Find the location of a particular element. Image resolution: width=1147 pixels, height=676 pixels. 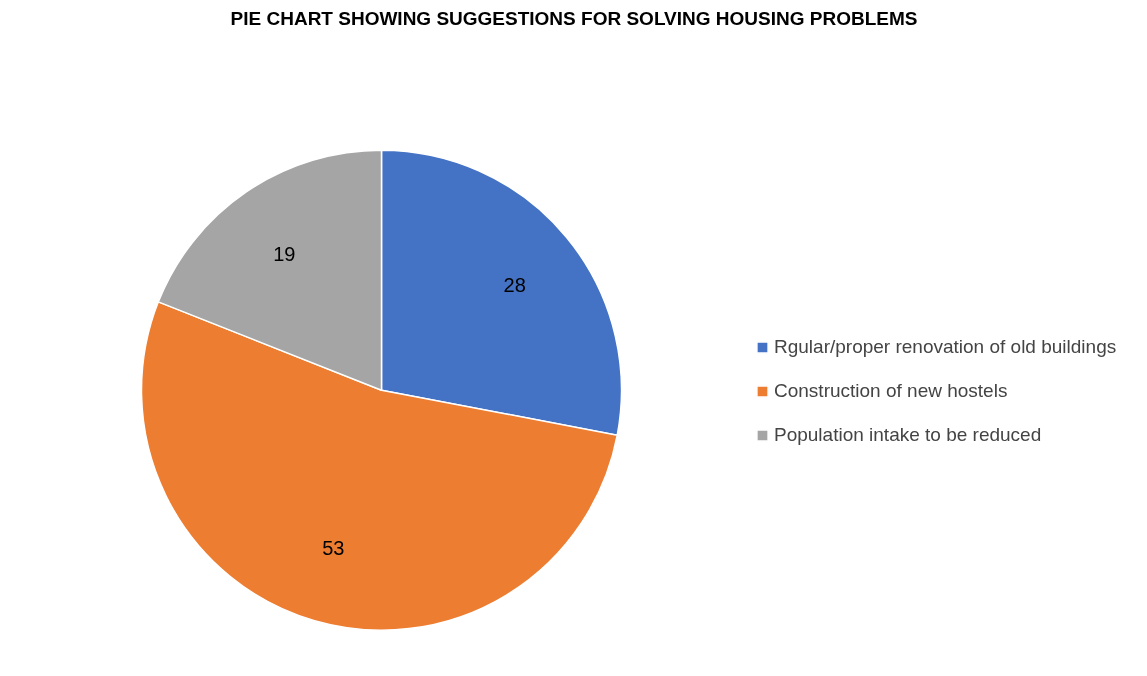

data-label: 53 is located at coordinates (333, 548).